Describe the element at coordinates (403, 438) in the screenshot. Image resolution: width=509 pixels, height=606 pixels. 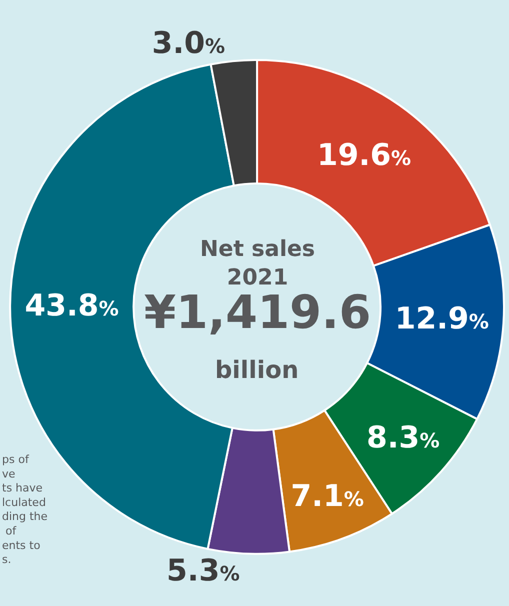
I see `data-label: 8.3%` at that location.